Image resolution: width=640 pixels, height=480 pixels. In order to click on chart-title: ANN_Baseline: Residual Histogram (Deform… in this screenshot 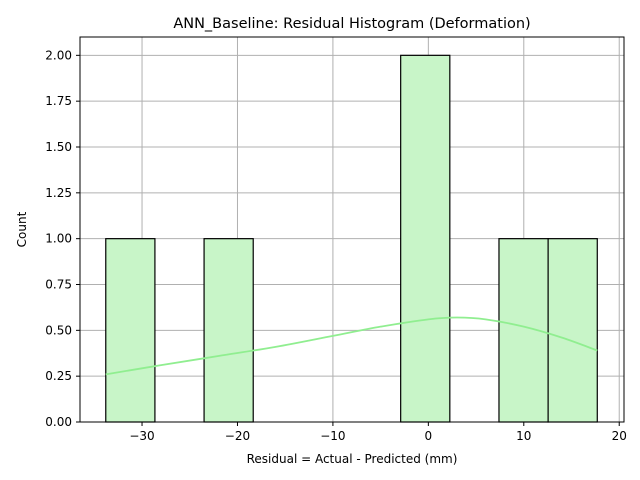, I will do `click(351, 24)`.